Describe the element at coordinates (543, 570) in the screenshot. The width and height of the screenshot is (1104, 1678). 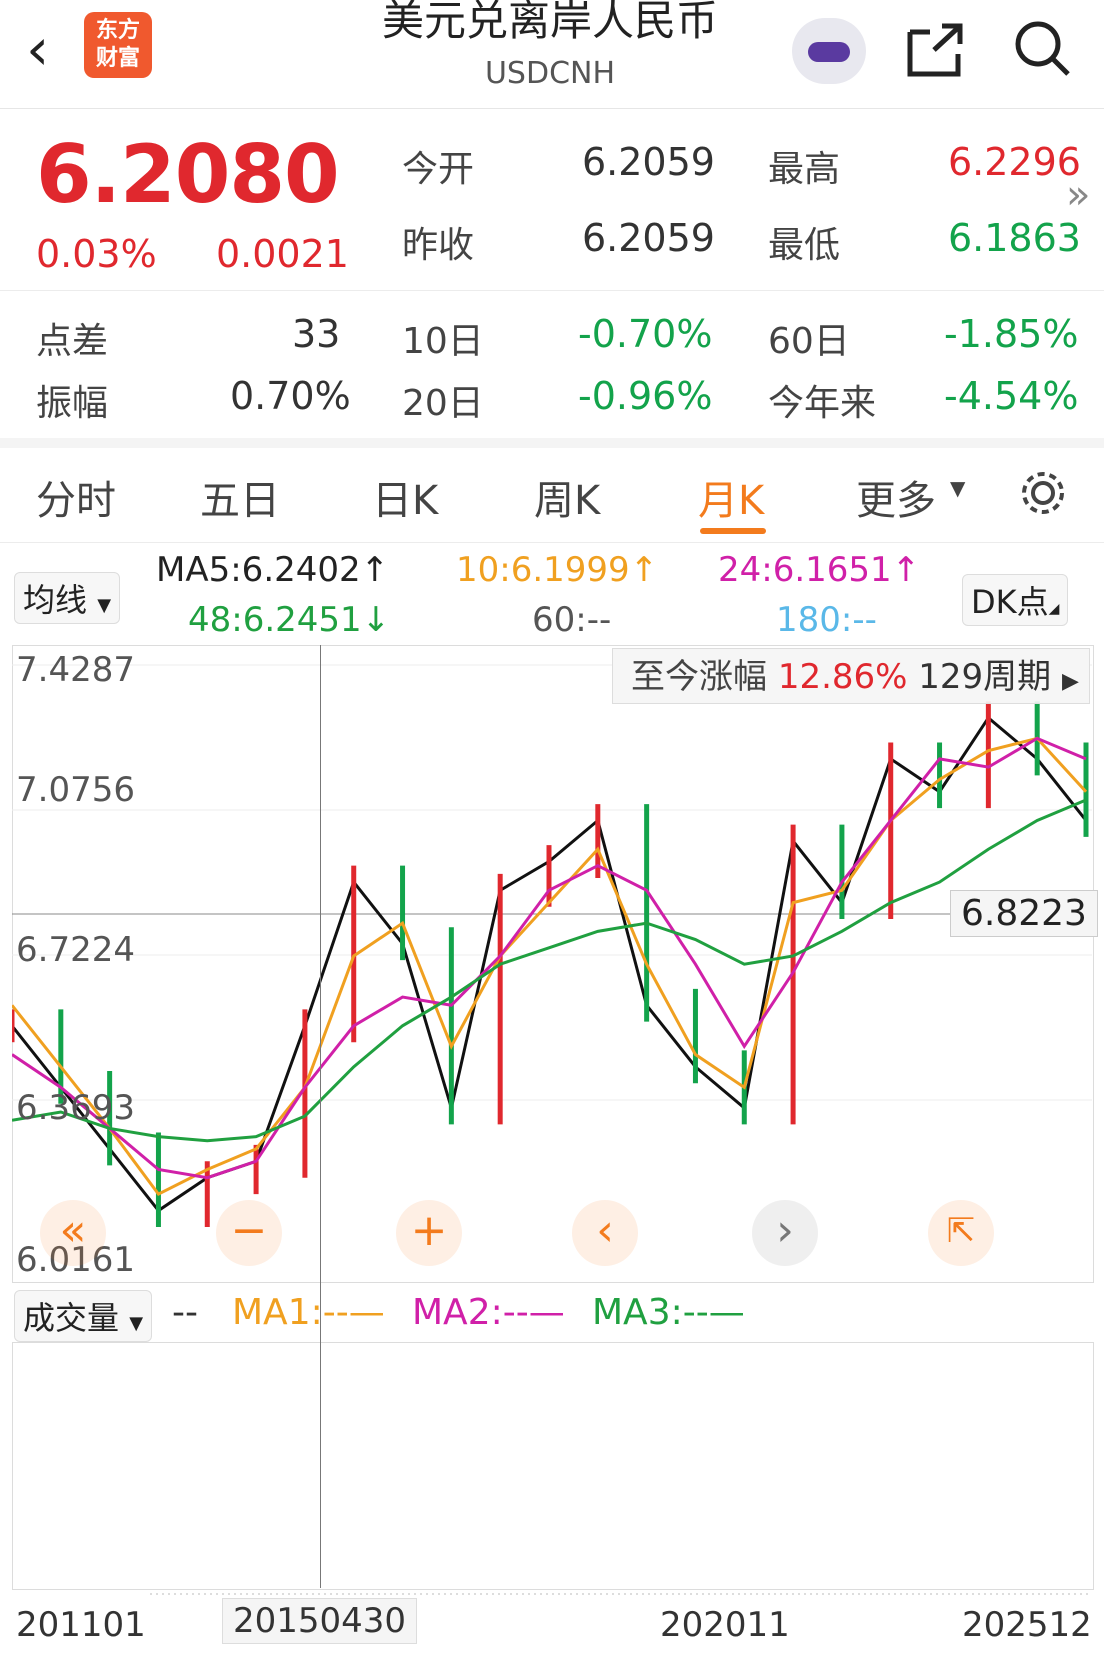
I see `ma10-text: 10:6.1999` at that location.